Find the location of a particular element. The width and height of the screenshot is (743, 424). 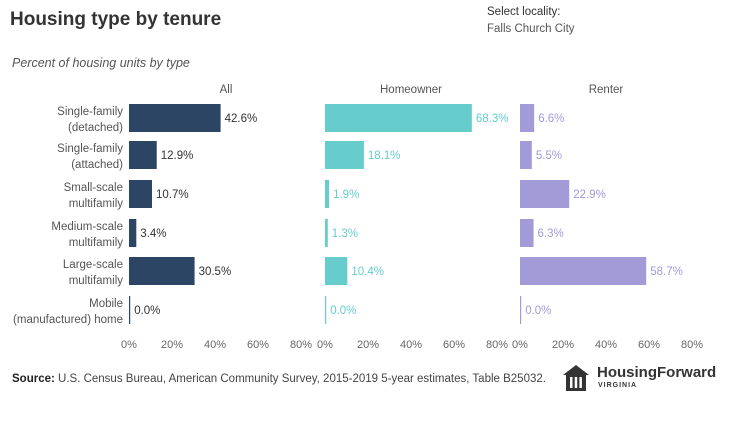

data-label: 6.3% is located at coordinates (551, 234).